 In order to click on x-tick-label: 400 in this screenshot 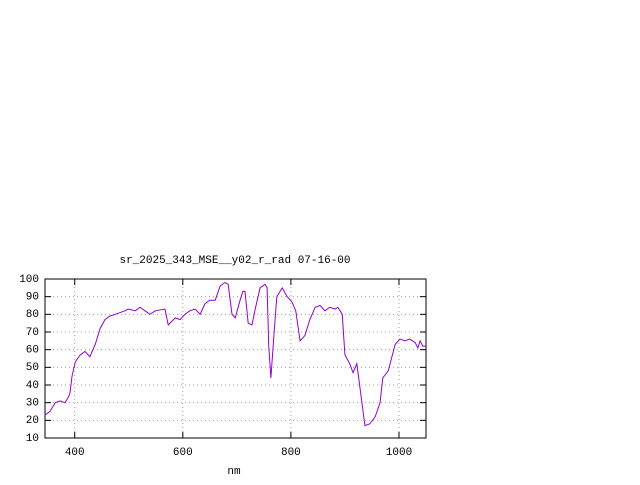, I will do `click(75, 453)`.